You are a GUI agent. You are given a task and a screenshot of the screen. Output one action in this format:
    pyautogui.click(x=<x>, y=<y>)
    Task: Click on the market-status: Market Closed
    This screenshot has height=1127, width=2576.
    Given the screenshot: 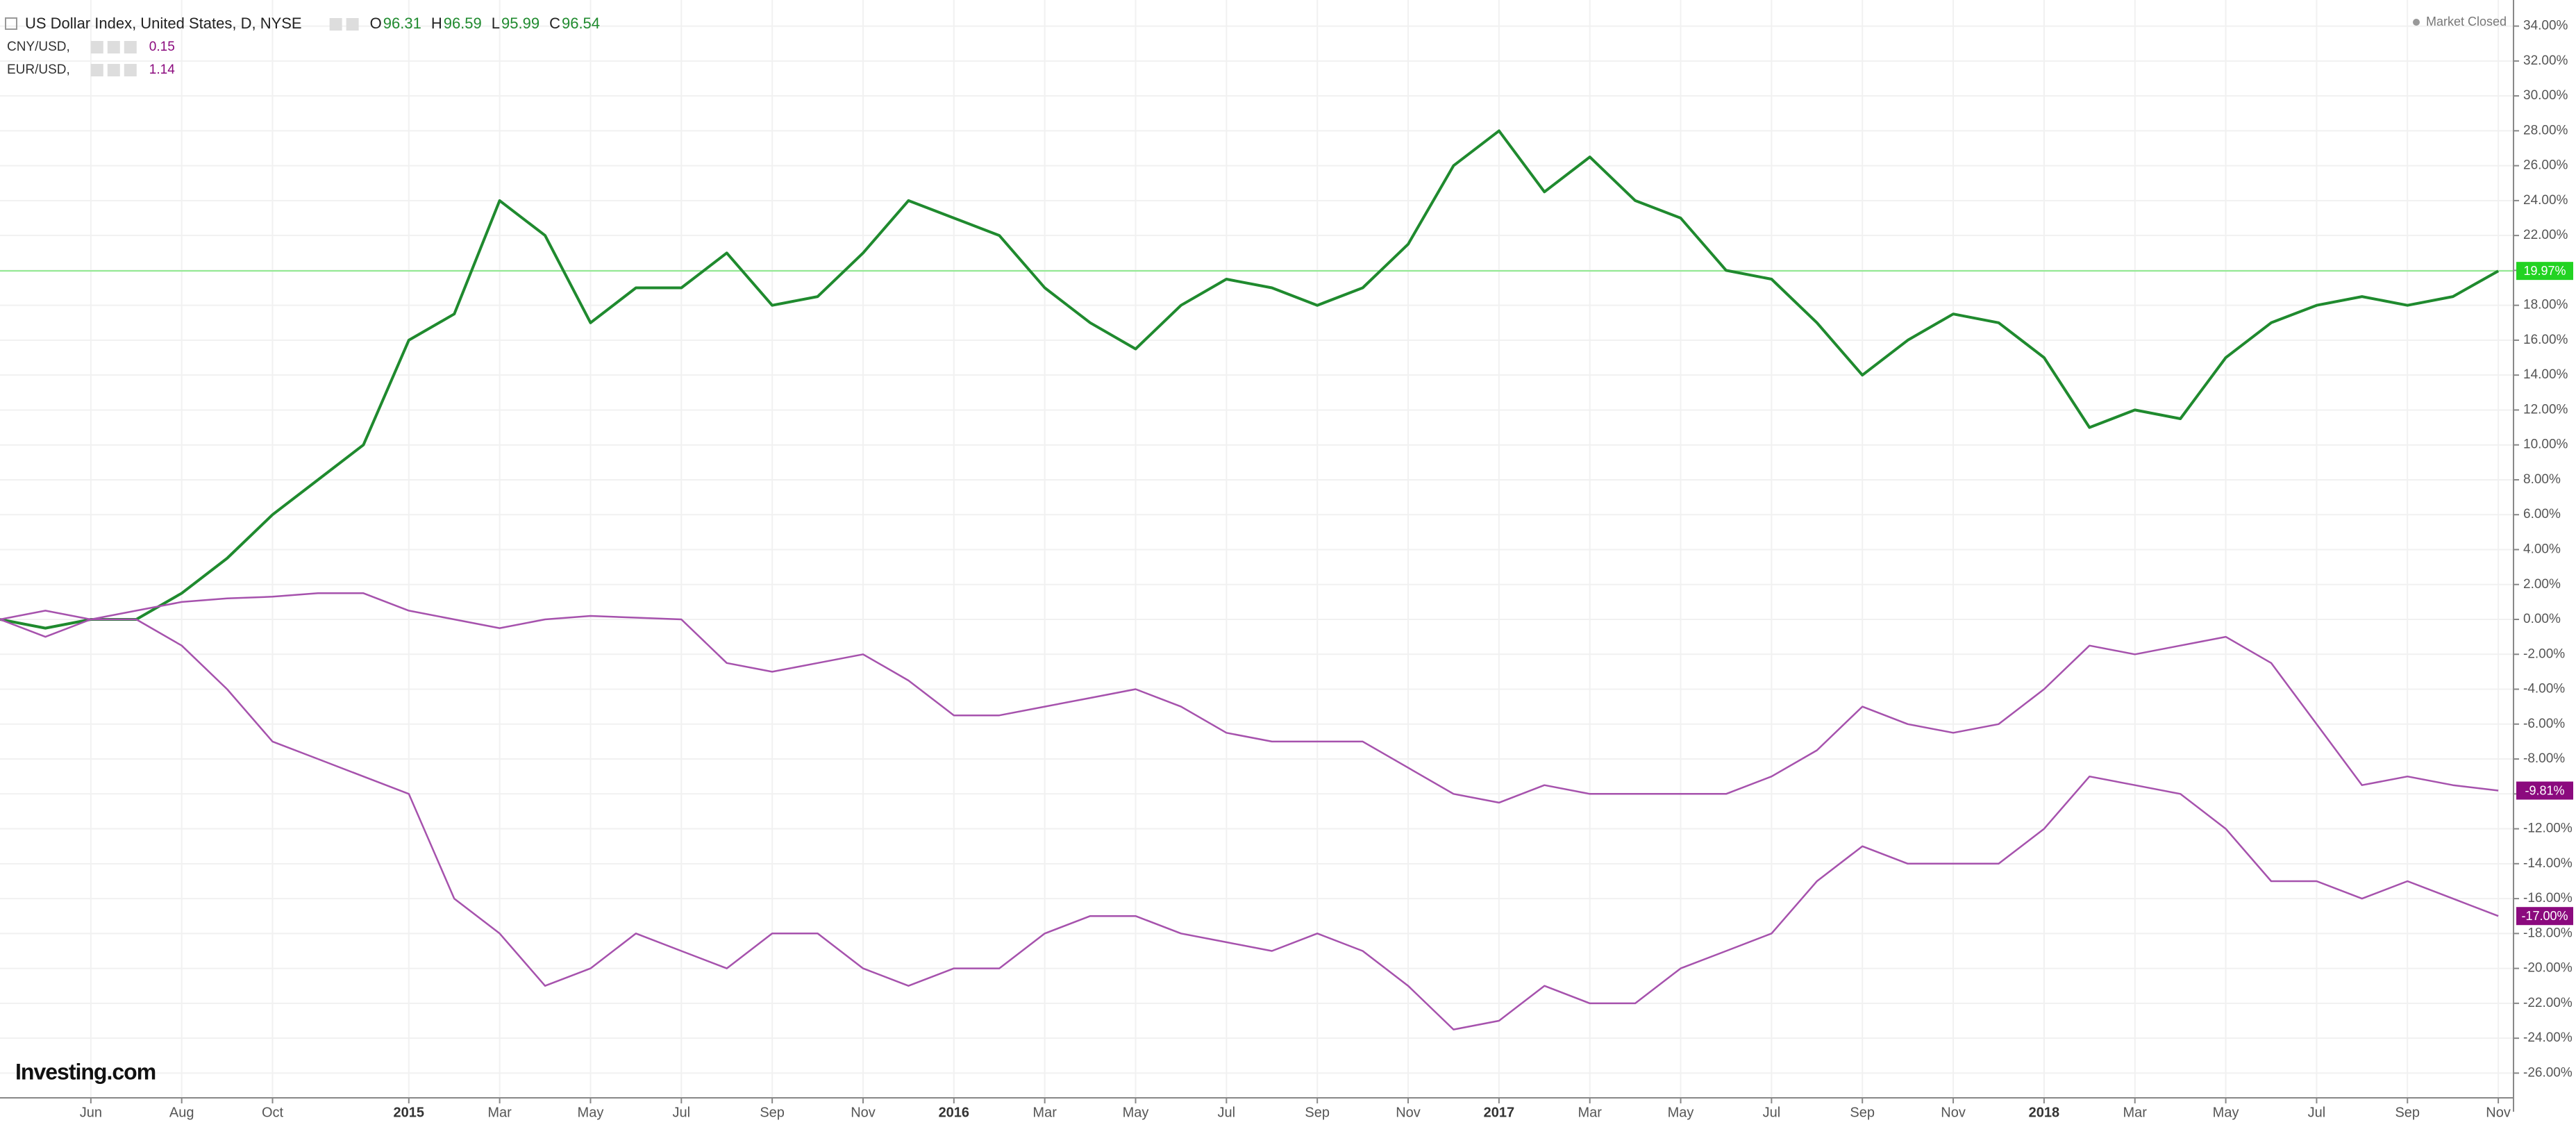 What is the action you would take?
    pyautogui.click(x=2466, y=21)
    